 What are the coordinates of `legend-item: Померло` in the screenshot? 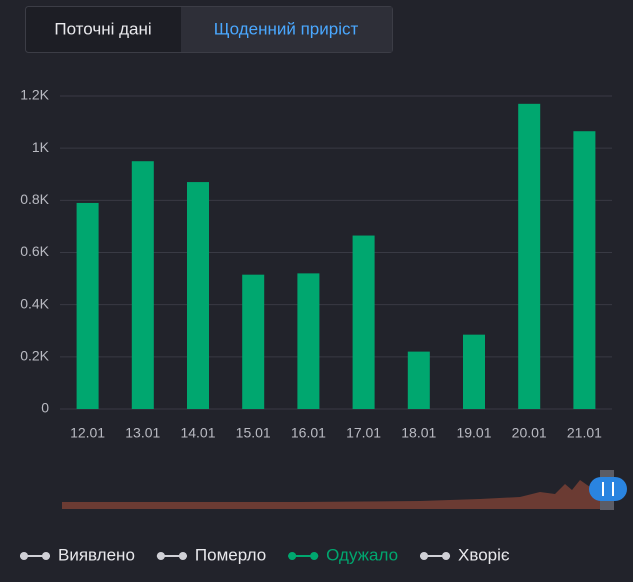 It's located at (211, 554).